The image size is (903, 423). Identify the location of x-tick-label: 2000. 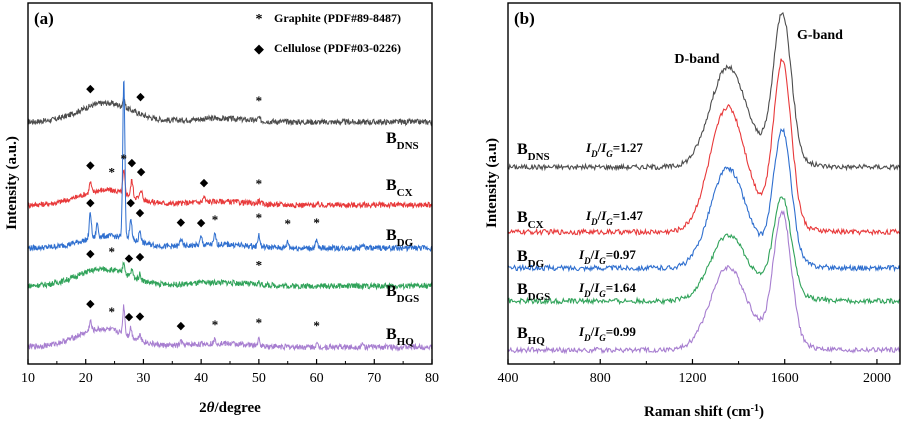
(877, 378).